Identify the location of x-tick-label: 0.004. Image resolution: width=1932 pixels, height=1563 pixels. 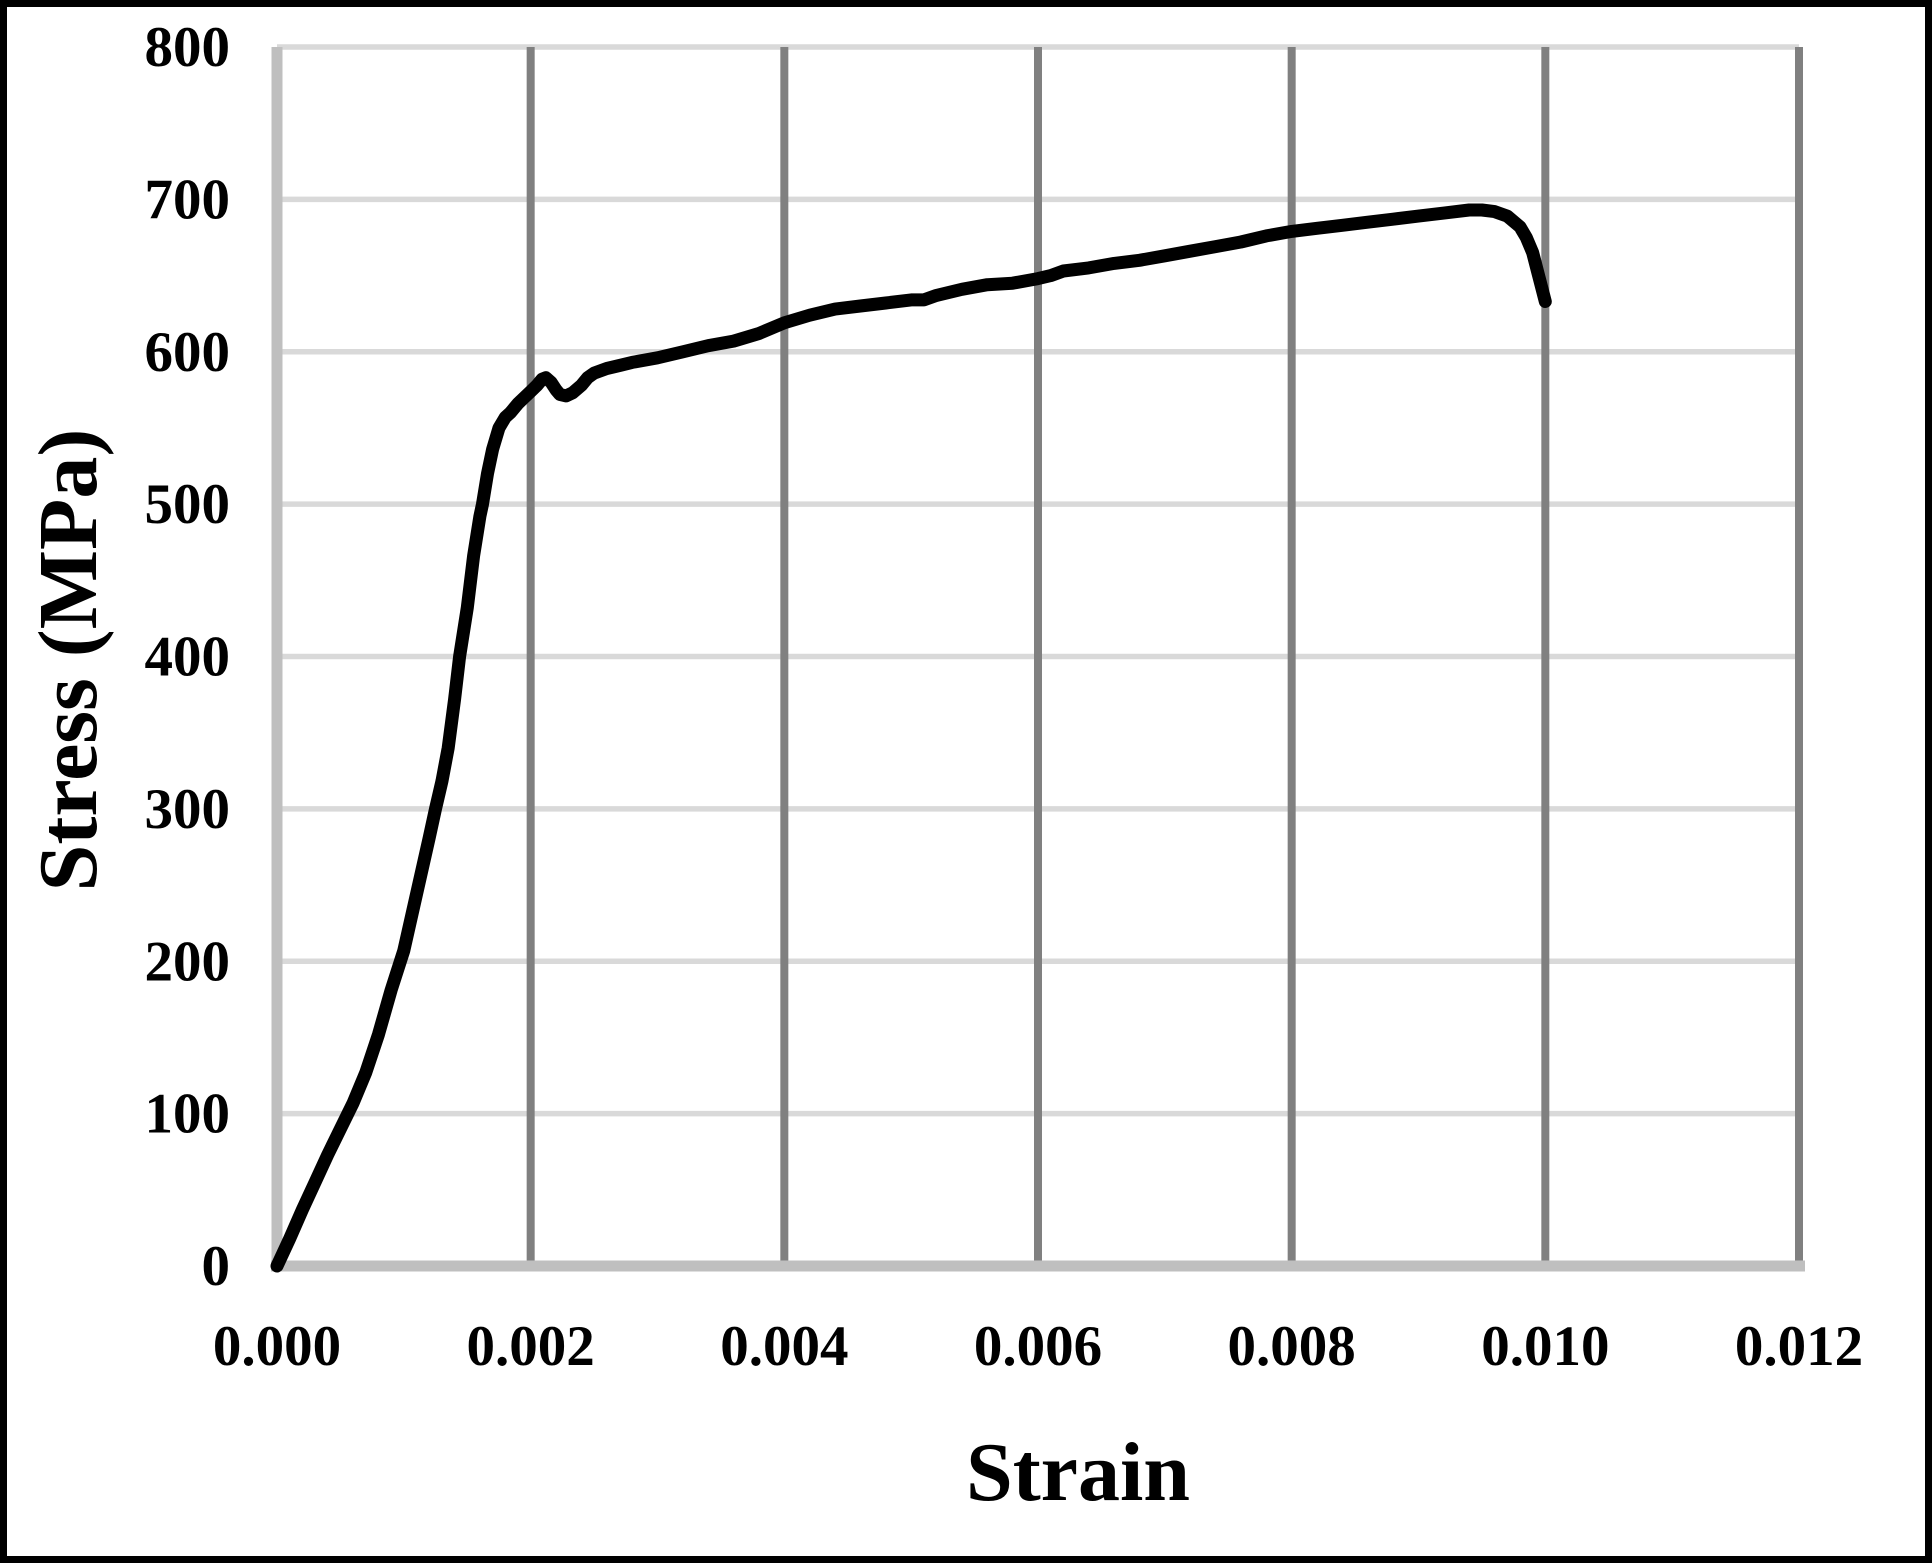
(784, 1346).